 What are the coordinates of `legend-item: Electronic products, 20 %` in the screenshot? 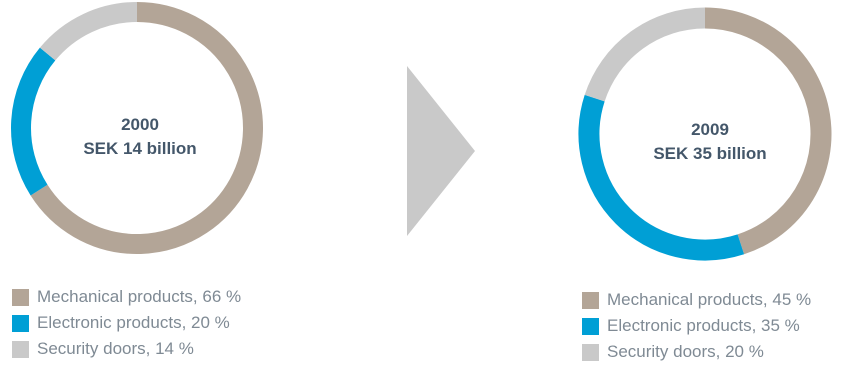 It's located at (126, 323).